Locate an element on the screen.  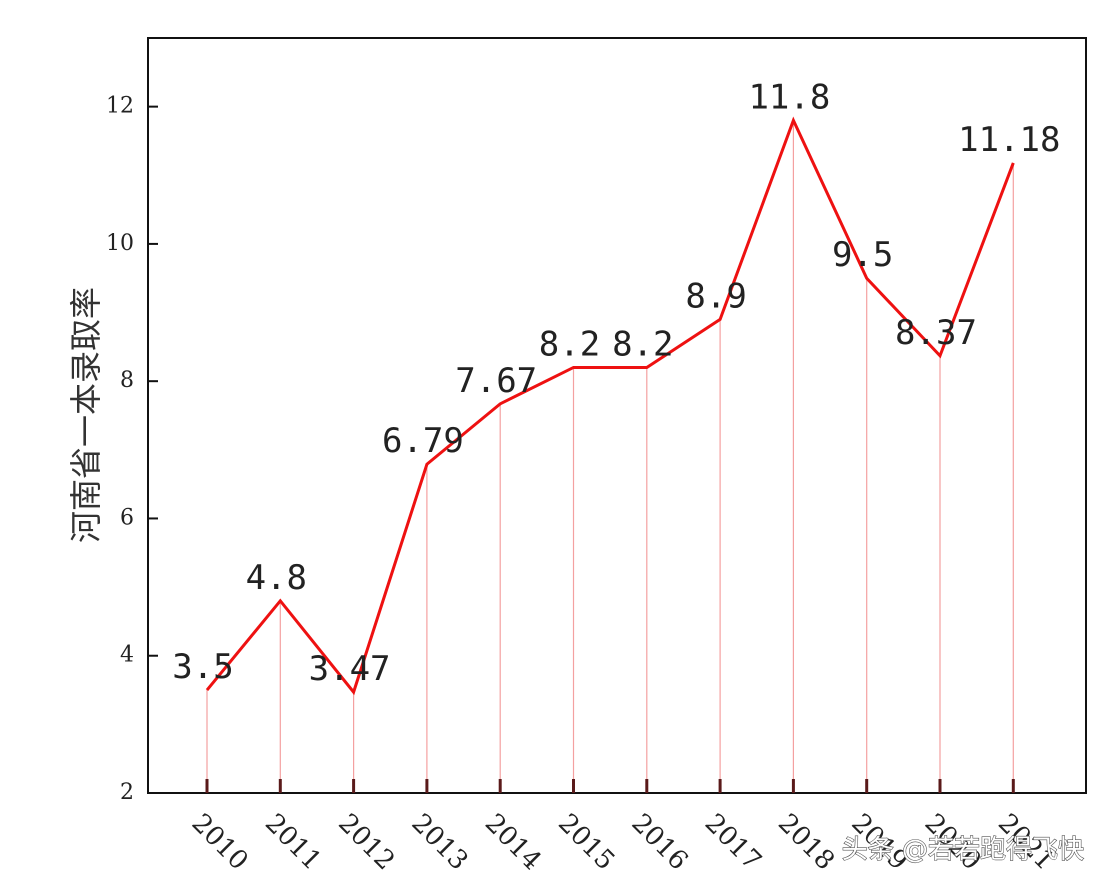
data-label-2017: 8.9 is located at coordinates (715, 296).